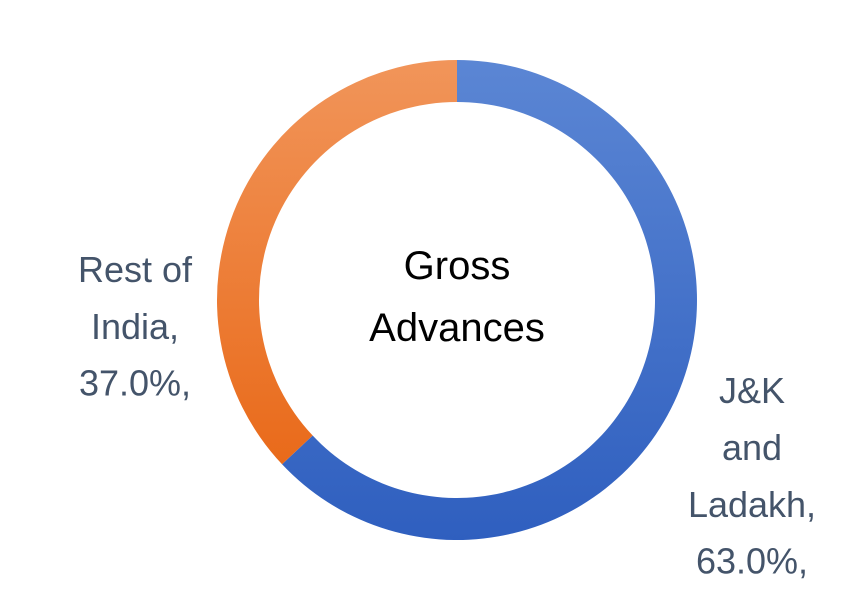 Image resolution: width=857 pixels, height=595 pixels. What do you see at coordinates (457, 266) in the screenshot?
I see `chart-title-line: Gross` at bounding box center [457, 266].